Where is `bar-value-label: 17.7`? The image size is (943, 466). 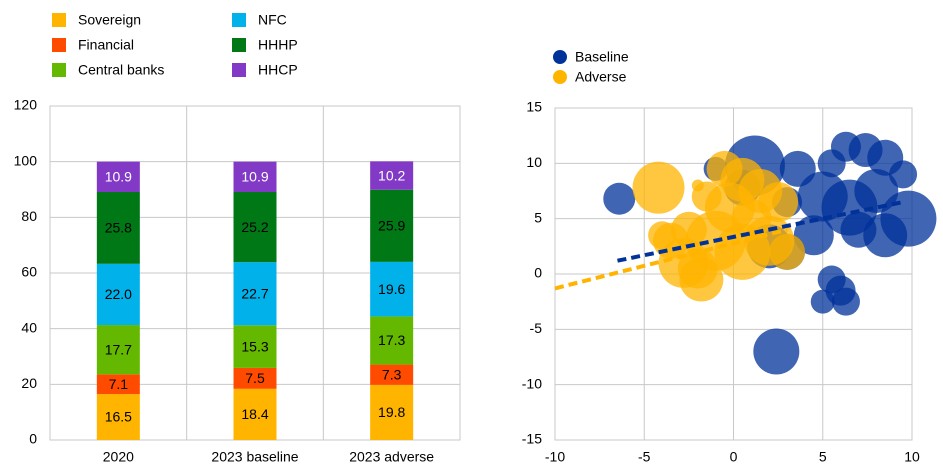 bar-value-label: 17.7 is located at coordinates (118, 349).